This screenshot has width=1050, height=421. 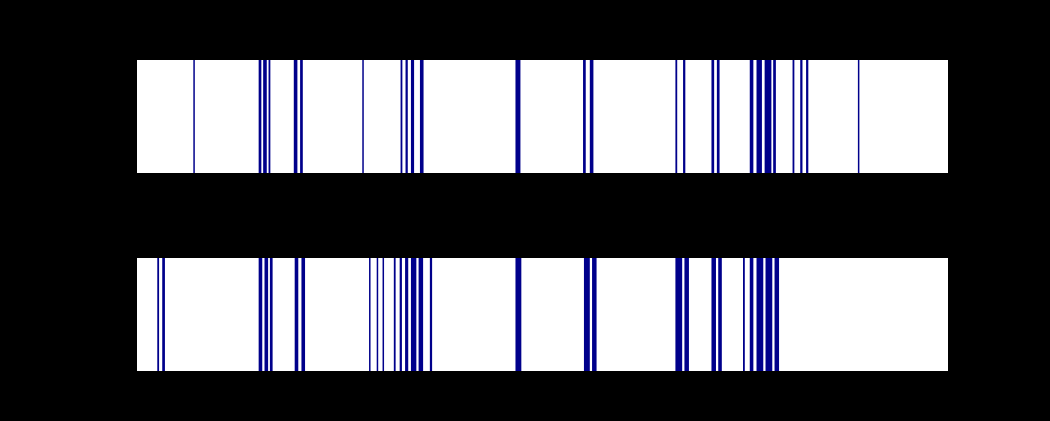 What do you see at coordinates (542, 227) in the screenshot?
I see `panel-title-estimated: Estimated Events` at bounding box center [542, 227].